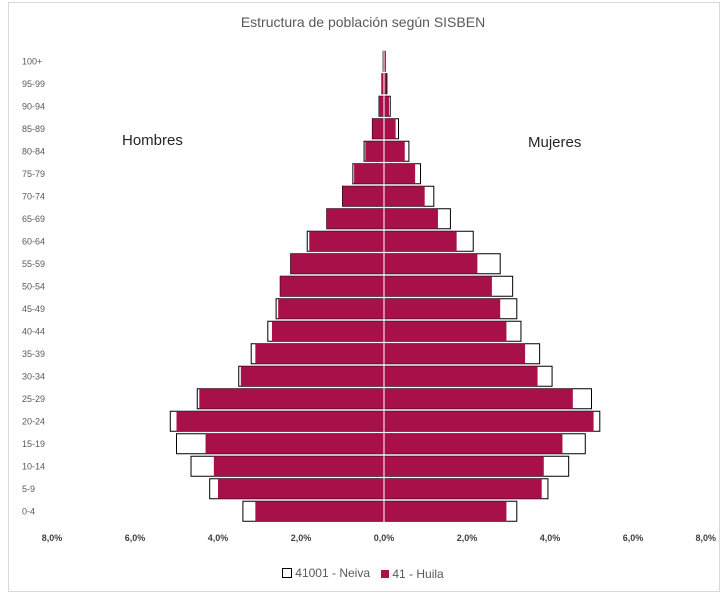 The height and width of the screenshot is (595, 726). I want to click on y-tick-label: 35-39, so click(33, 354).